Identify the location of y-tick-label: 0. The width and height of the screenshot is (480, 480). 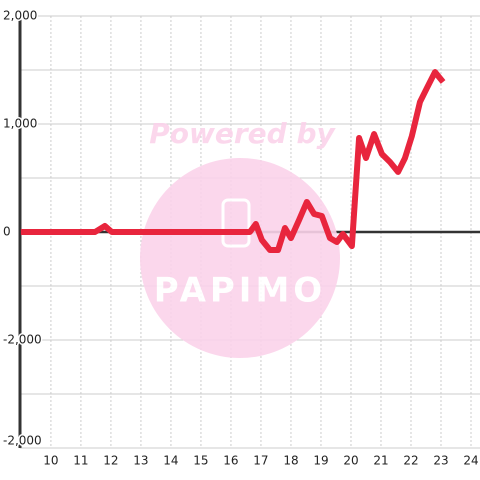
(7, 232).